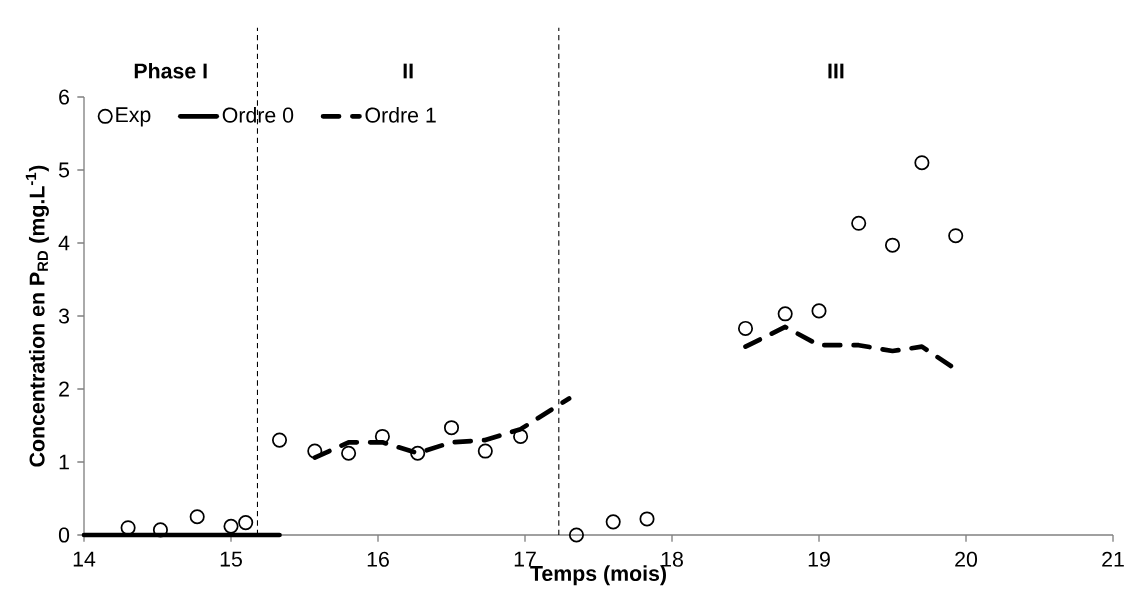 Image resolution: width=1131 pixels, height=603 pixels. What do you see at coordinates (37, 316) in the screenshot?
I see `y-axis-title: Concentration en P$_{RD}$ (mg.L$^{-1}$)` at bounding box center [37, 316].